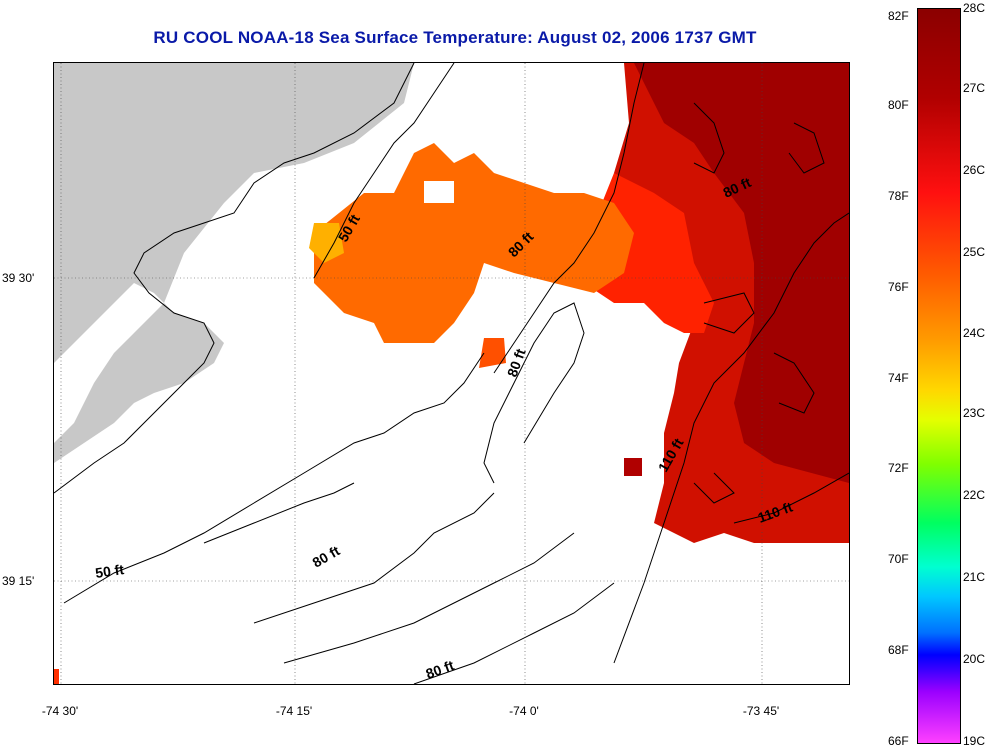  What do you see at coordinates (761, 711) in the screenshot?
I see `x-tick-label: -73 45'` at bounding box center [761, 711].